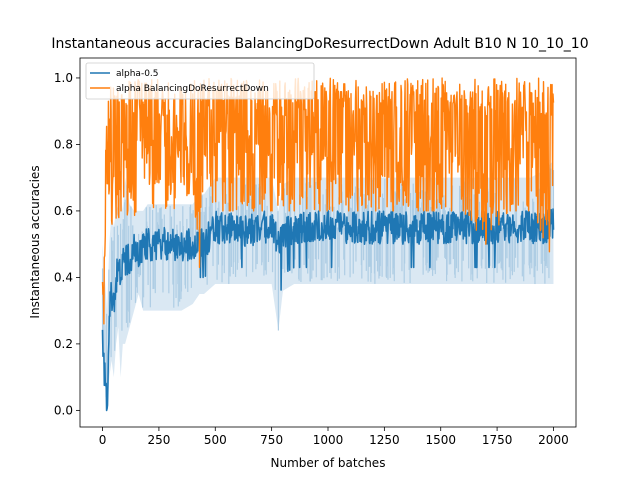 The image size is (640, 480). I want to click on y-tick-label: 1.0, so click(63, 78).